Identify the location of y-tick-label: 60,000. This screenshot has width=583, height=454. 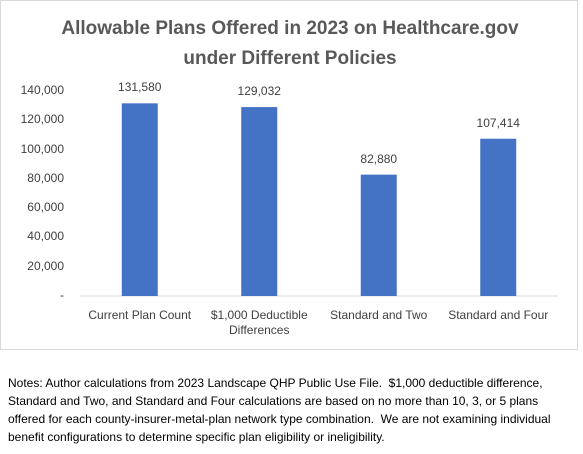
(45, 207).